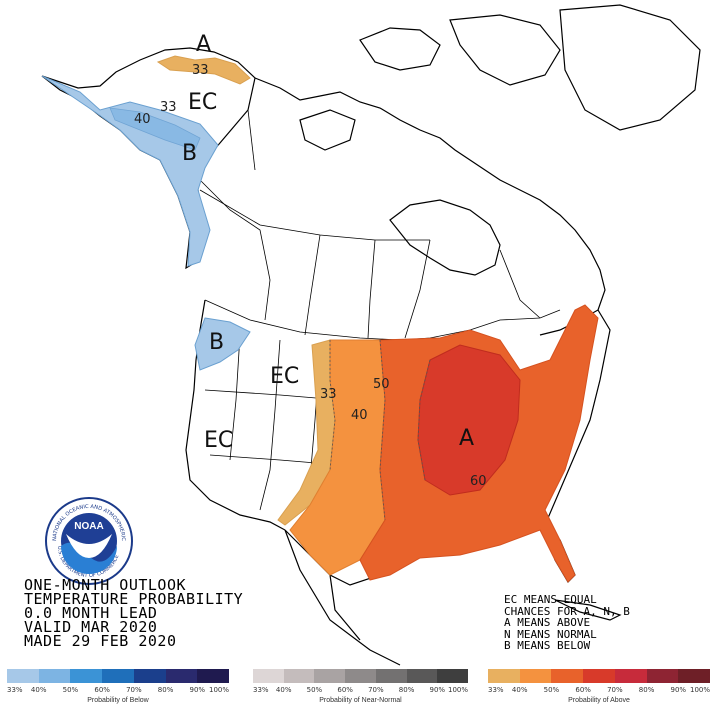  What do you see at coordinates (105, 585) in the screenshot?
I see `title-line-1: ONE-MONTH OUTLOOK` at bounding box center [105, 585].